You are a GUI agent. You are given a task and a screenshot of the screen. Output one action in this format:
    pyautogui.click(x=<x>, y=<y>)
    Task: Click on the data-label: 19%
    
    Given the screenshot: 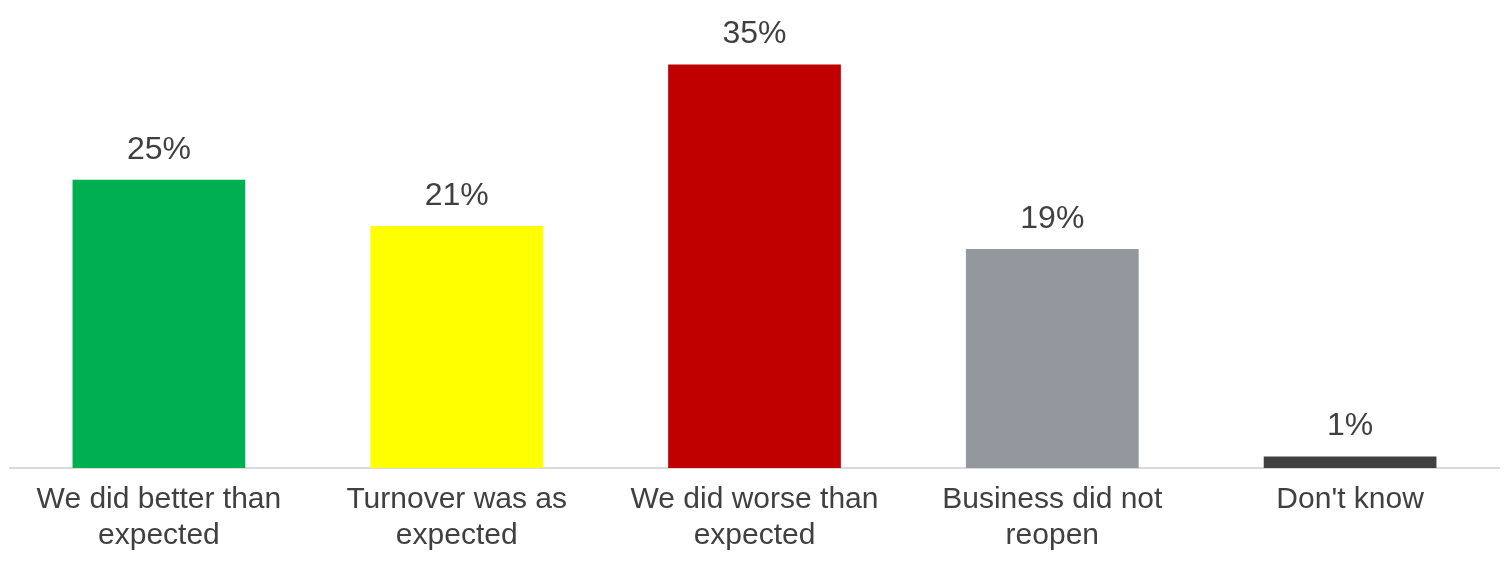 What is the action you would take?
    pyautogui.click(x=1052, y=216)
    